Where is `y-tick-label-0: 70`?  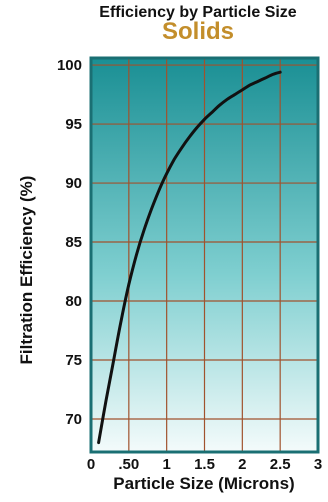
y-tick-label-0: 70 is located at coordinates (73, 419).